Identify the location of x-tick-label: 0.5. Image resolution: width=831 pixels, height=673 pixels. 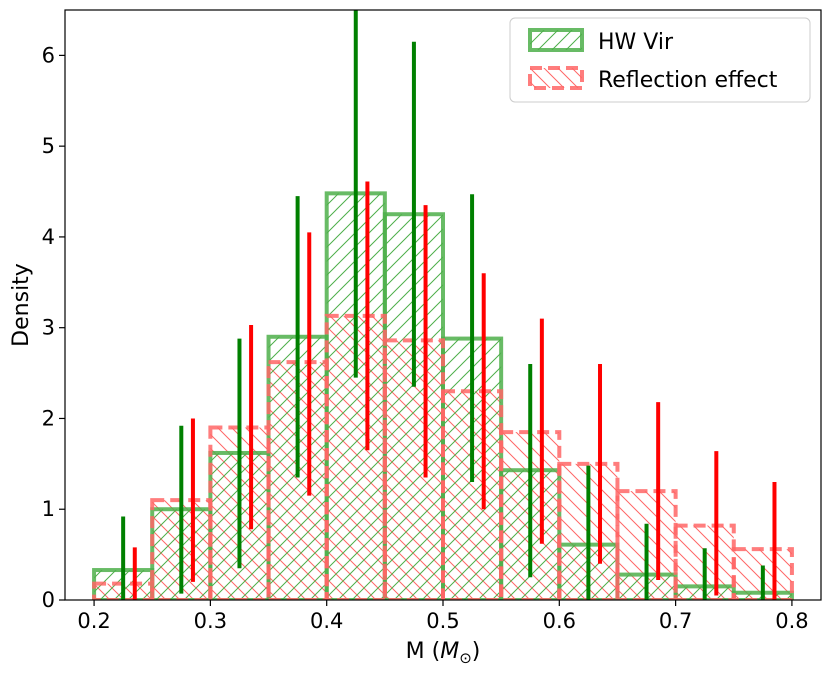
(442, 621).